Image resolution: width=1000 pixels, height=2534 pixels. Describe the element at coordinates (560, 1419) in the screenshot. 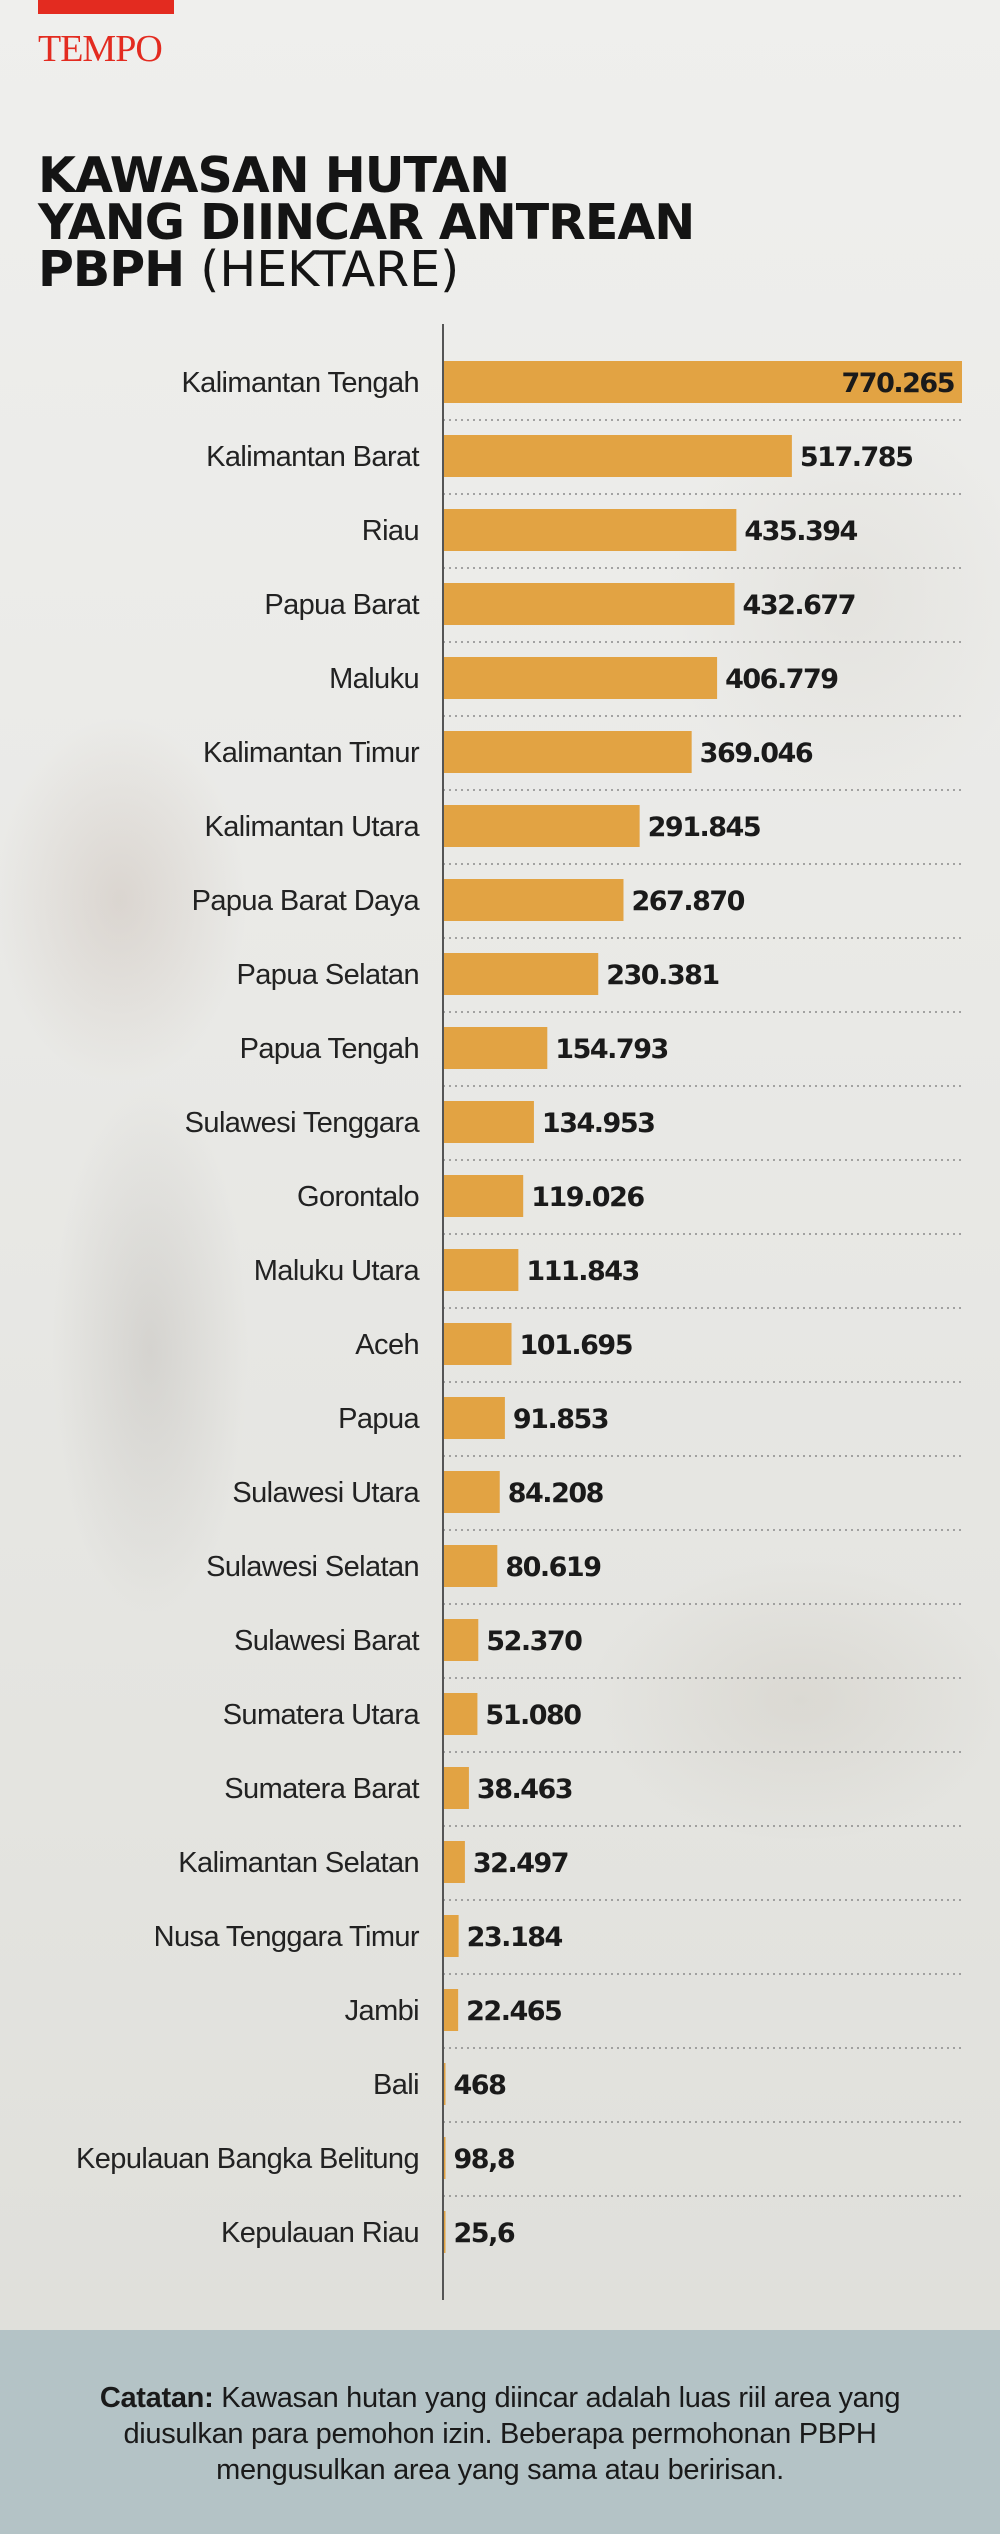

I see `value-label: 91.853` at that location.